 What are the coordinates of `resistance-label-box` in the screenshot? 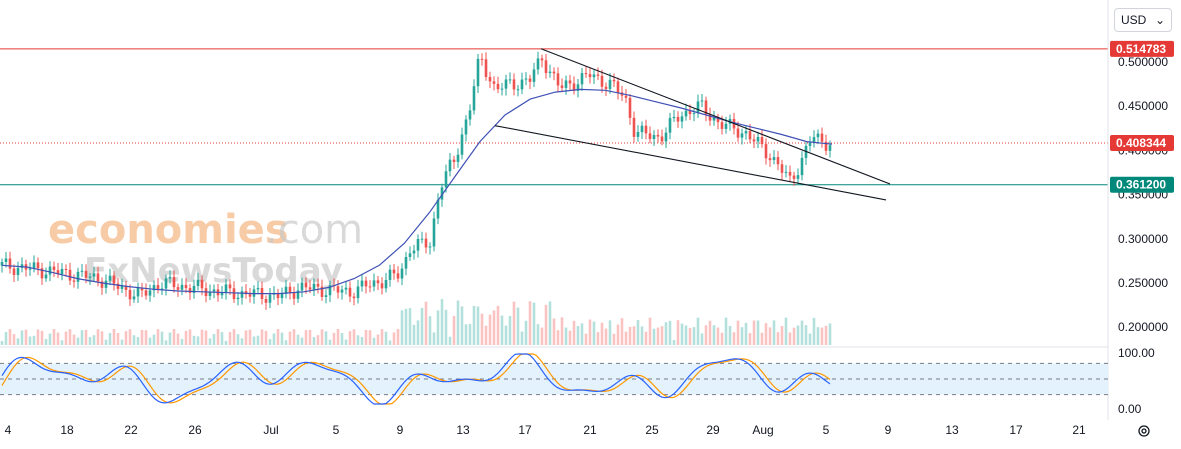 It's located at (1142, 48).